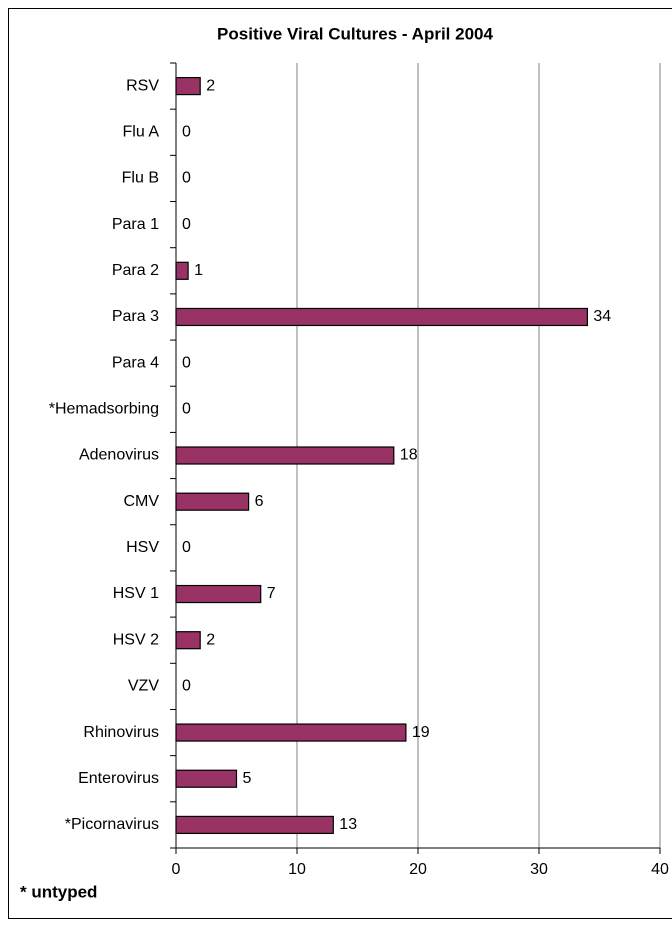 The width and height of the screenshot is (672, 927). Describe the element at coordinates (409, 455) in the screenshot. I see `data-label: 18` at that location.